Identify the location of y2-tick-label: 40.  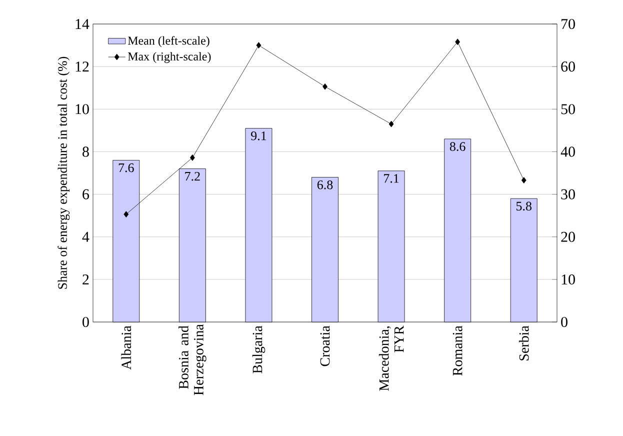
(567, 151).